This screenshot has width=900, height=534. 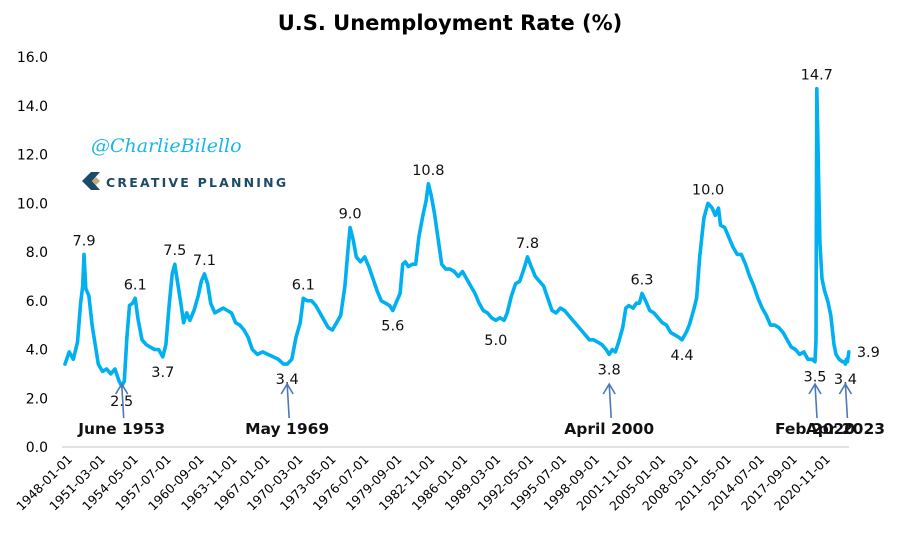 What do you see at coordinates (817, 76) in the screenshot?
I see `data-label: 14.7` at bounding box center [817, 76].